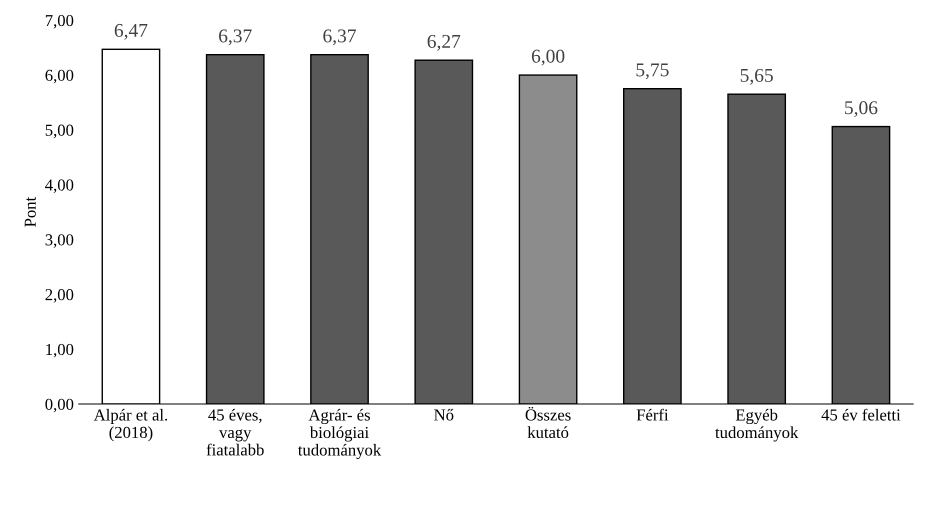  Describe the element at coordinates (131, 32) in the screenshot. I see `data-label: 6,47` at that location.